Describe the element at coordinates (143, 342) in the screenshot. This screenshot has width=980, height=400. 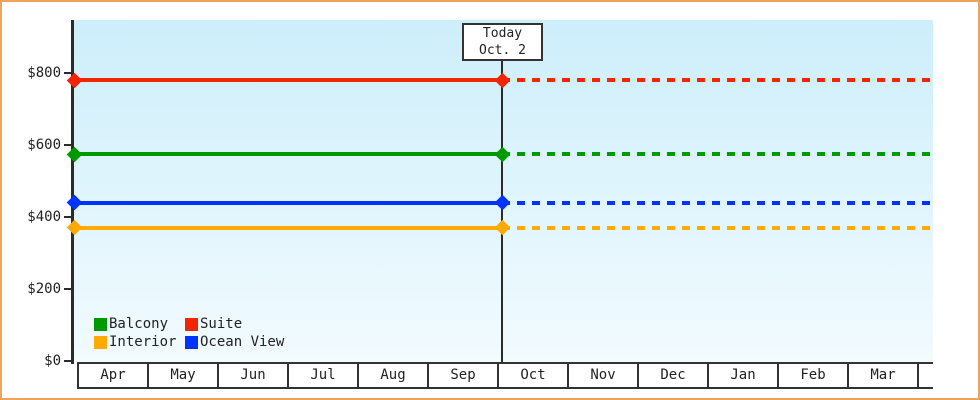
I see `interior-legend-label: Interior` at that location.